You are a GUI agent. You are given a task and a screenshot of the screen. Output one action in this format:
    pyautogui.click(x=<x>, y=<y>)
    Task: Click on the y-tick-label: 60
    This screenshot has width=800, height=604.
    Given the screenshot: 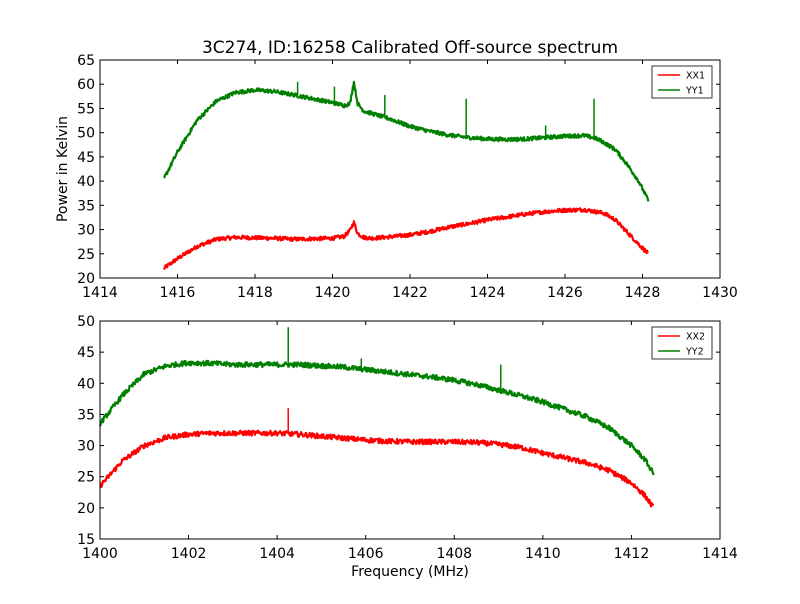 What is the action you would take?
    pyautogui.click(x=86, y=85)
    